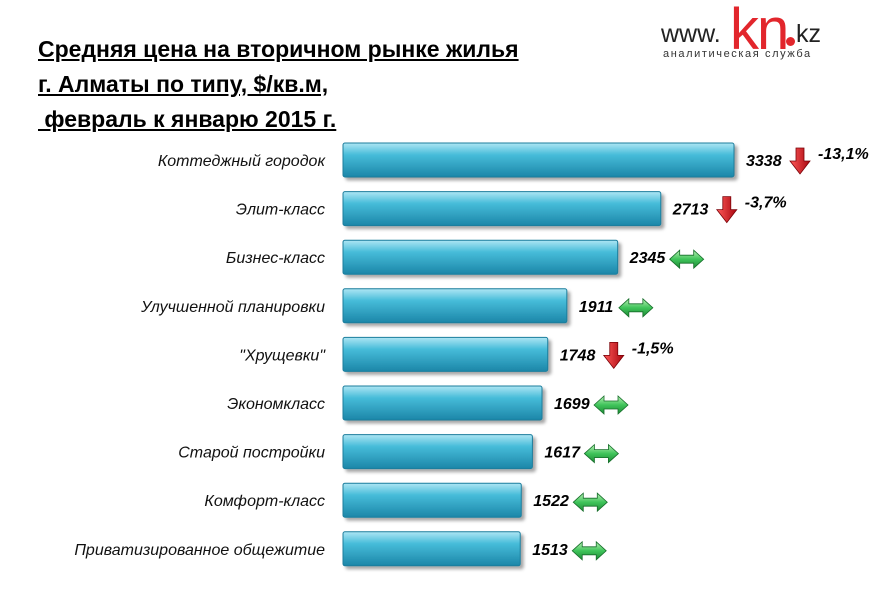  What do you see at coordinates (759, 31) in the screenshot?
I see `logo-kn: kn` at bounding box center [759, 31].